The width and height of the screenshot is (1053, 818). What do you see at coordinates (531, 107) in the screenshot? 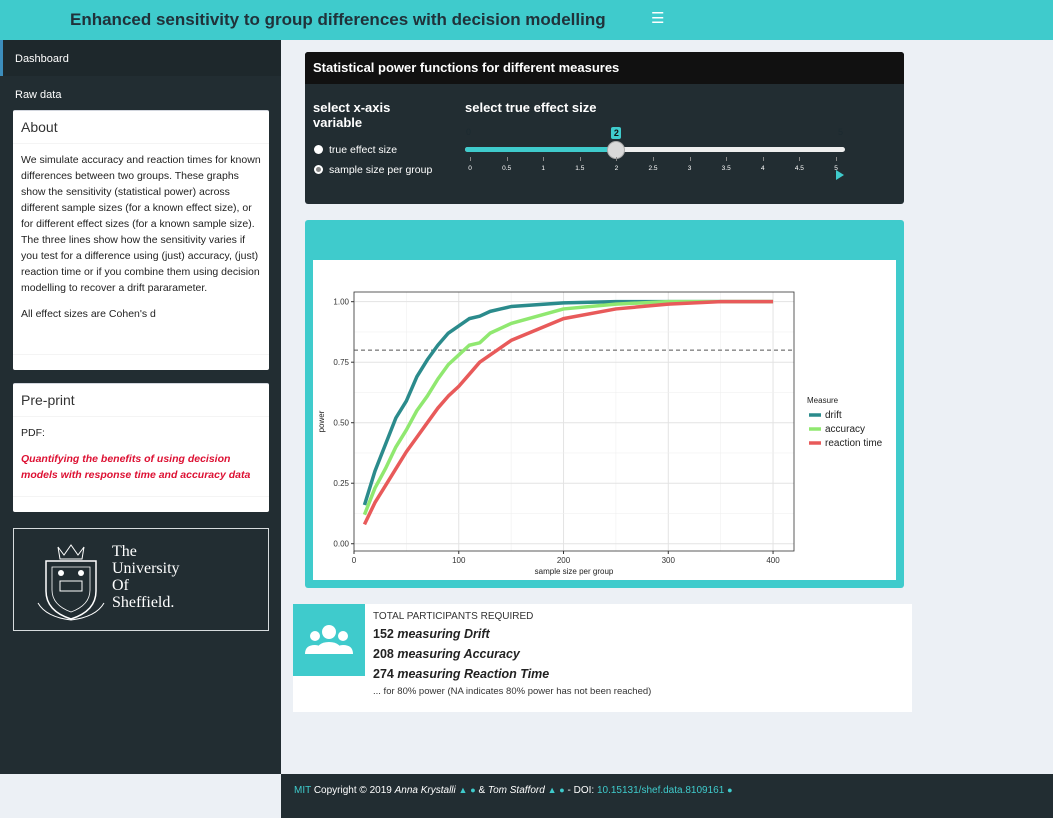
I see `effect-size-slider-label: select true effect size` at bounding box center [531, 107].